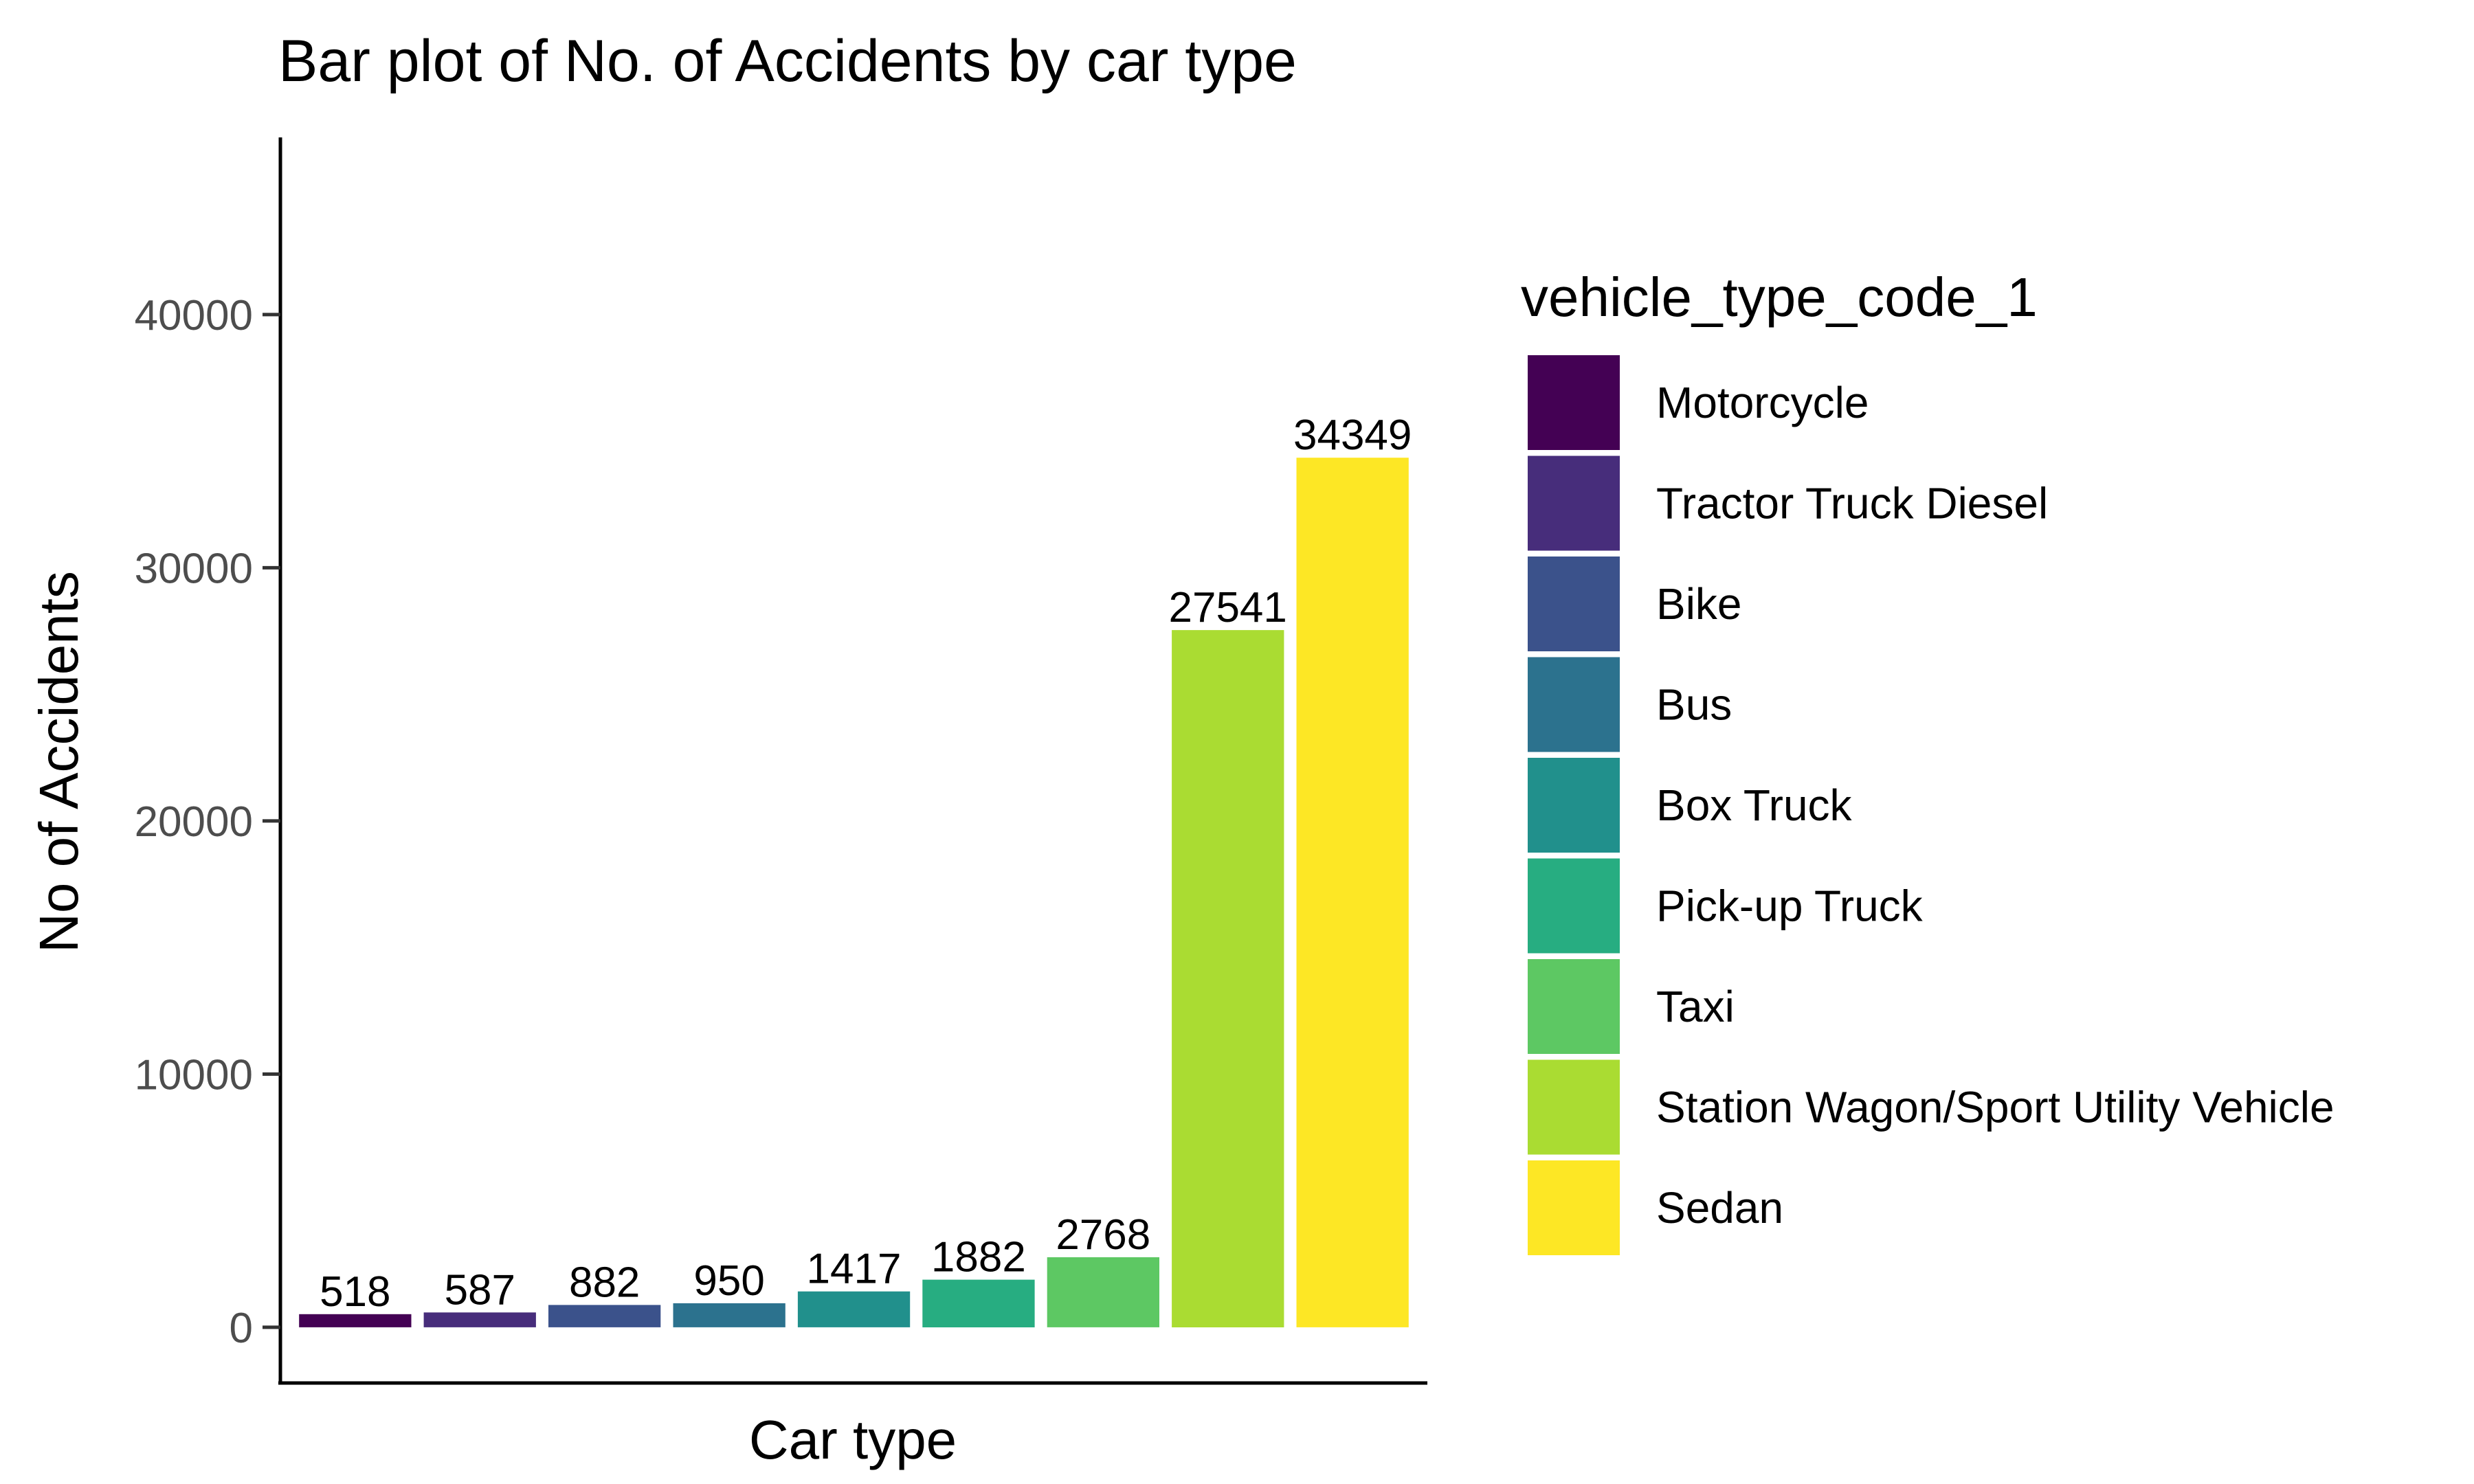 The image size is (2474, 1484). I want to click on bar-tractor-truck-diesel, so click(479, 1319).